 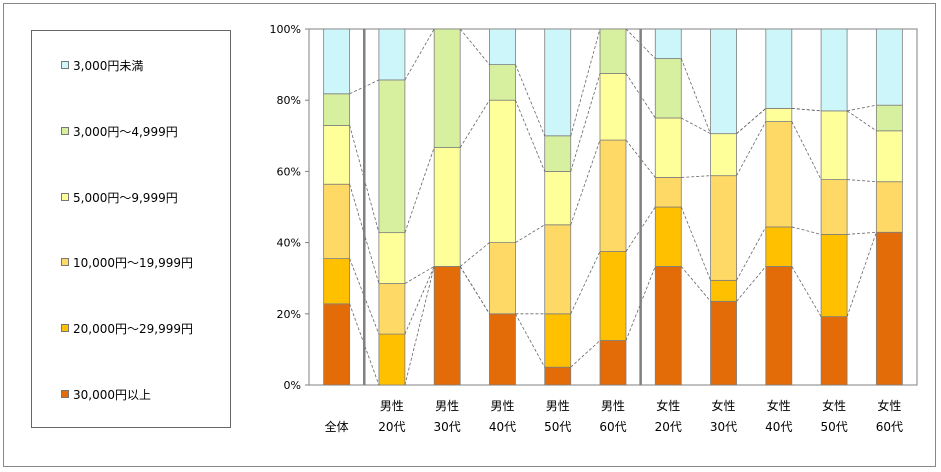 What do you see at coordinates (337, 426) in the screenshot?
I see `x-tick-label: 全体` at bounding box center [337, 426].